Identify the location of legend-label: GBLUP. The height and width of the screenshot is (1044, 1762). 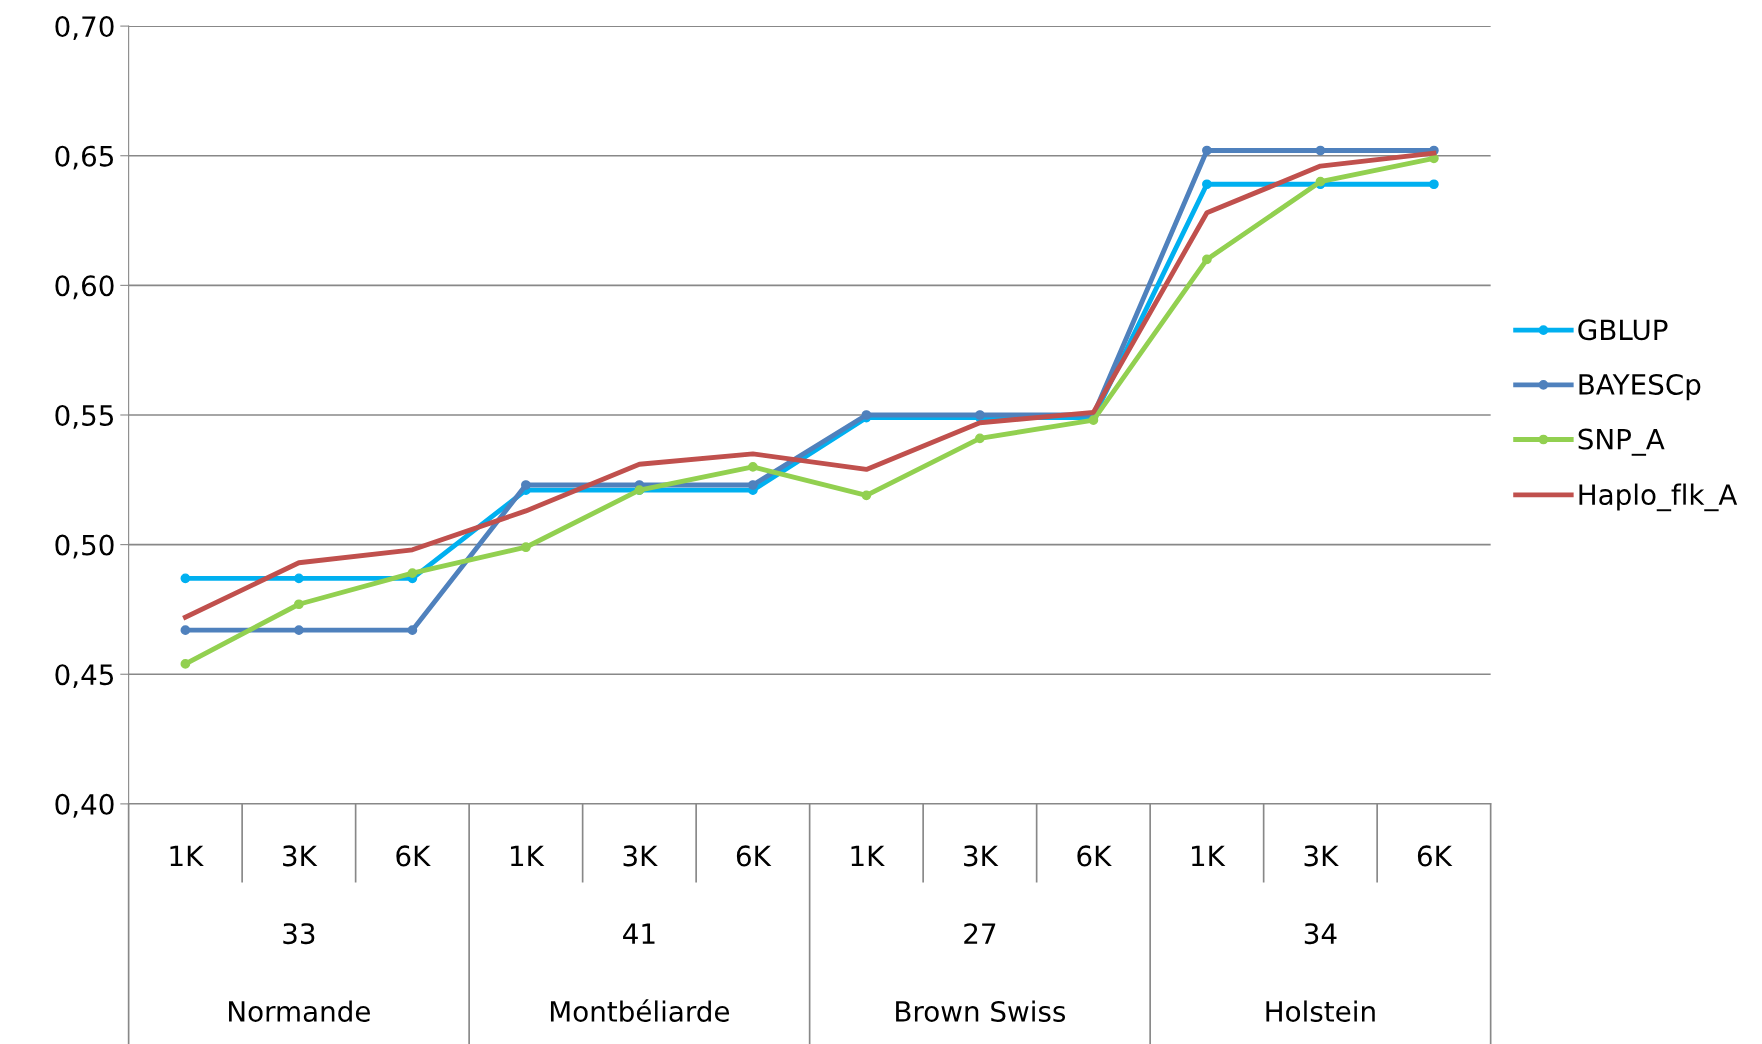
(1623, 330).